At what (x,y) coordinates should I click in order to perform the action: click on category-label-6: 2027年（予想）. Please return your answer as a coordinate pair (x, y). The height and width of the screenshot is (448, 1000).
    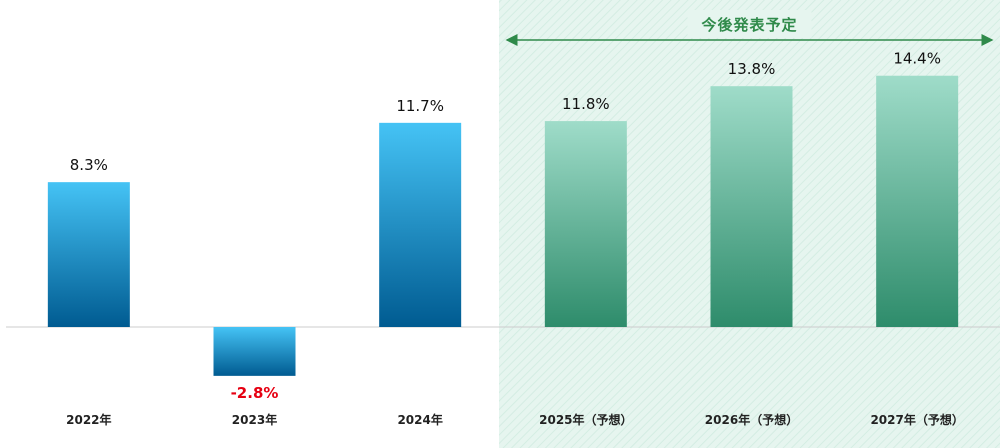
    Looking at the image, I should click on (916, 419).